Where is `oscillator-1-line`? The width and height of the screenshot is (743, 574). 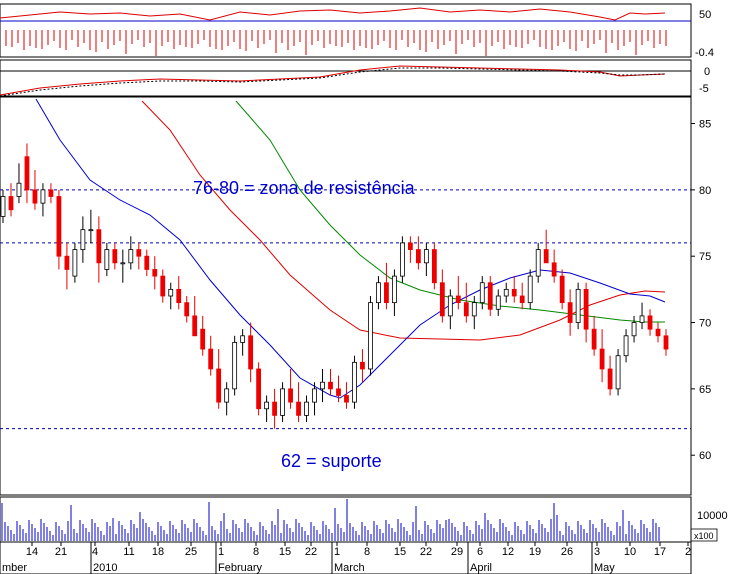 oscillator-1-line is located at coordinates (333, 14).